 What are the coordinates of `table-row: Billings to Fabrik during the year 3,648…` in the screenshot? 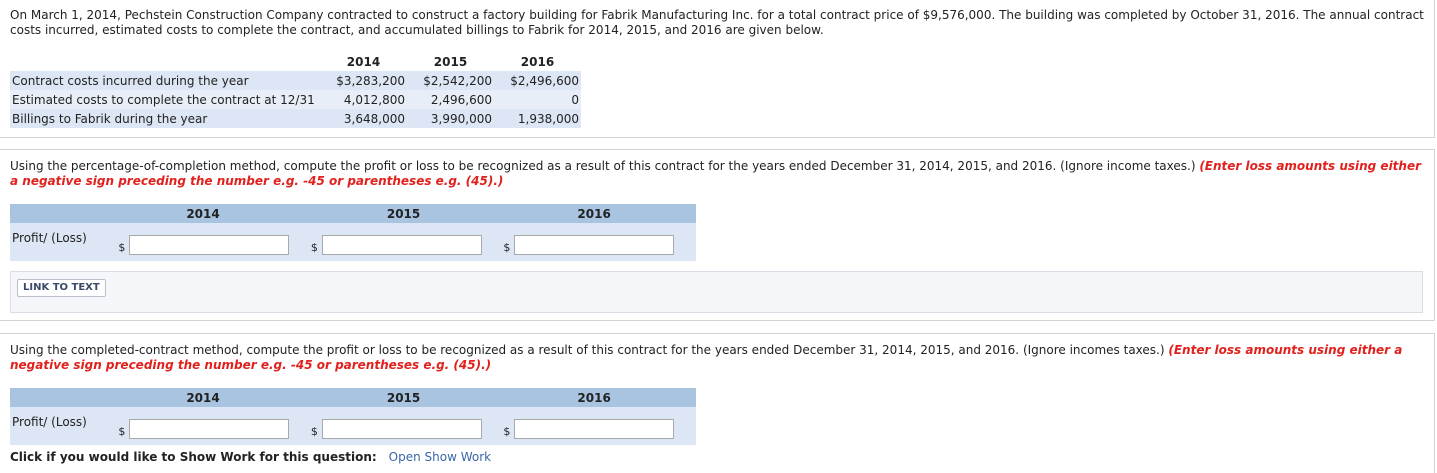 It's located at (295, 118).